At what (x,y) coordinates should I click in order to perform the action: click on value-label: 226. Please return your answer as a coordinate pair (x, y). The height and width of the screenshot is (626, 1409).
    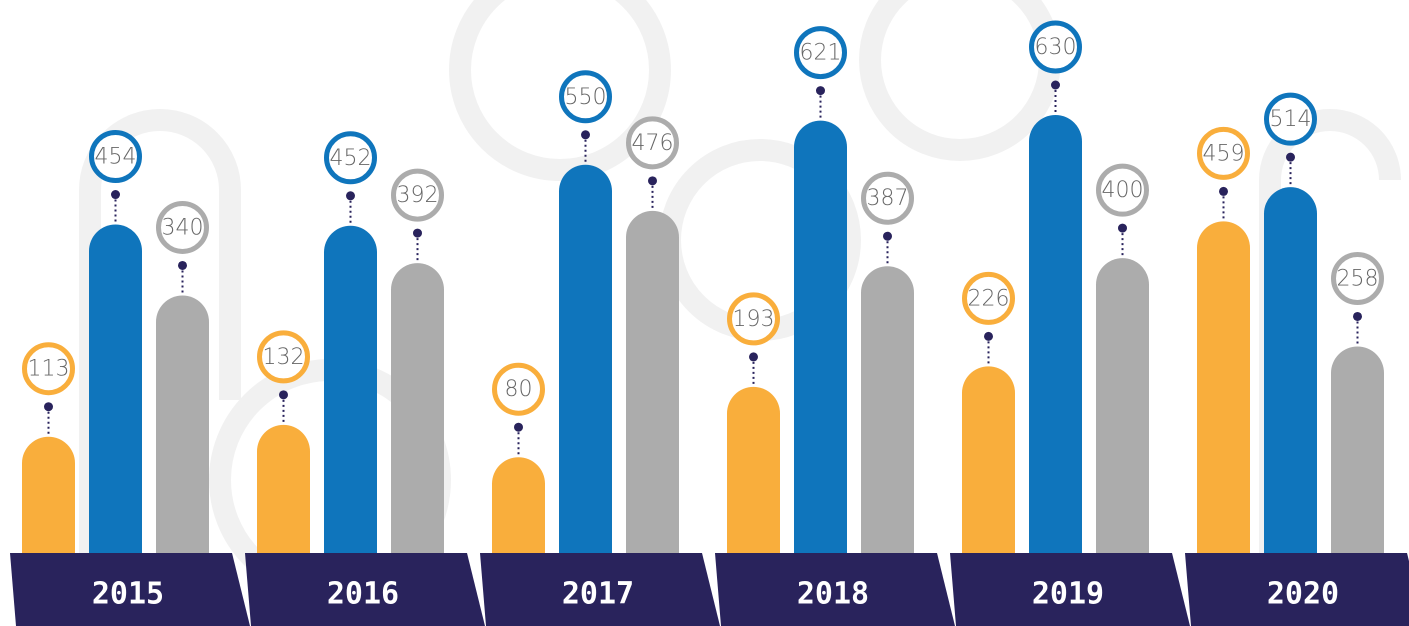
    Looking at the image, I should click on (989, 298).